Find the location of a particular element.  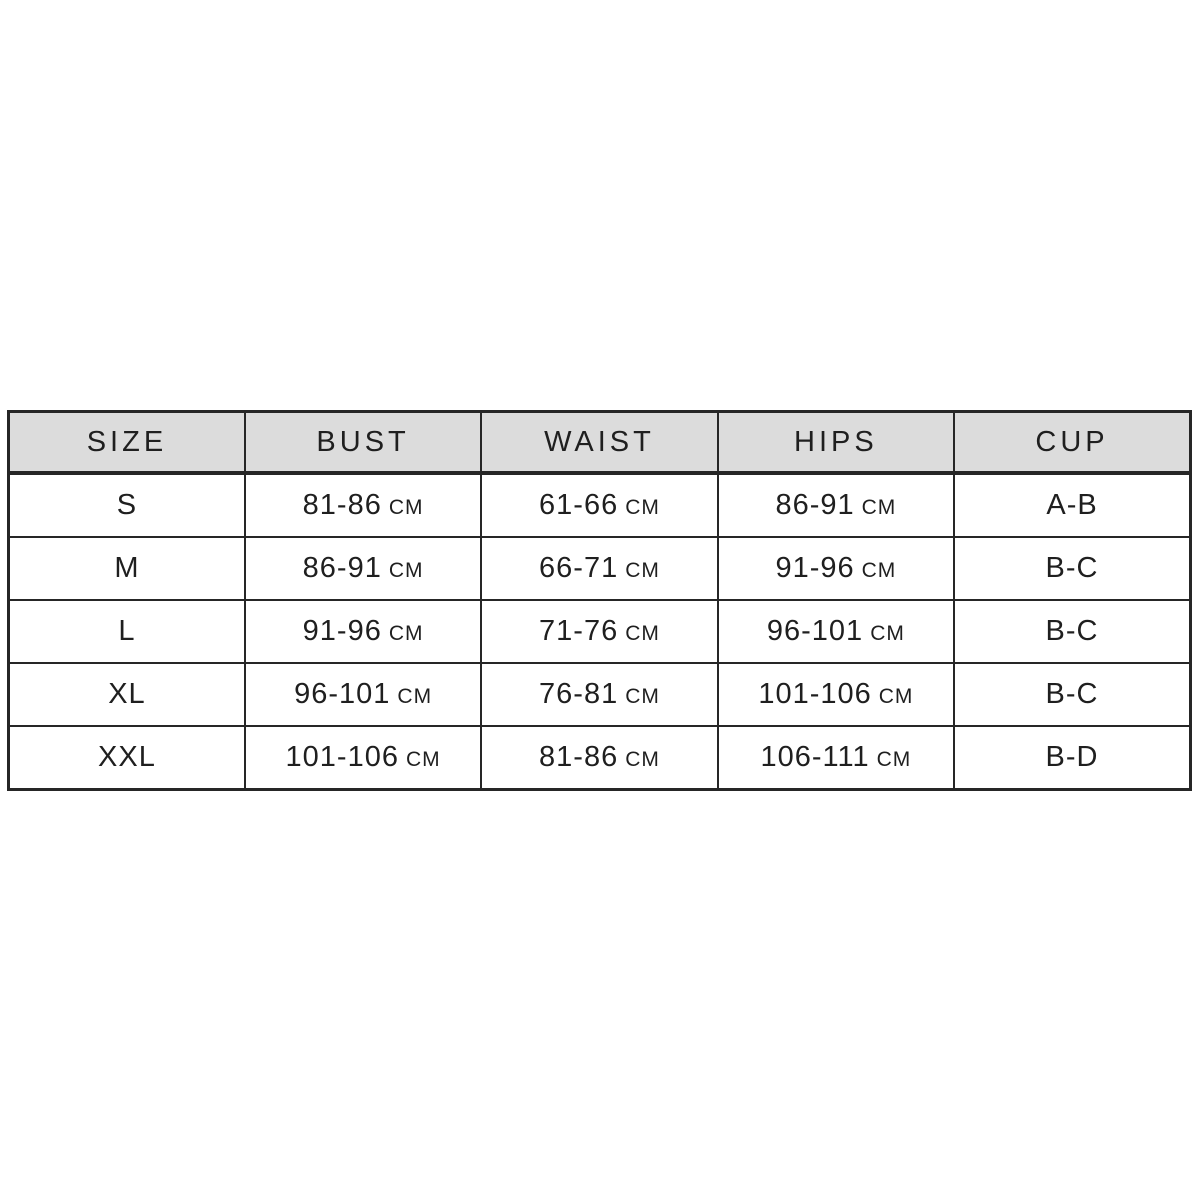

header-row: SIZE BUST WAIST HIPS CUP is located at coordinates (599, 442).